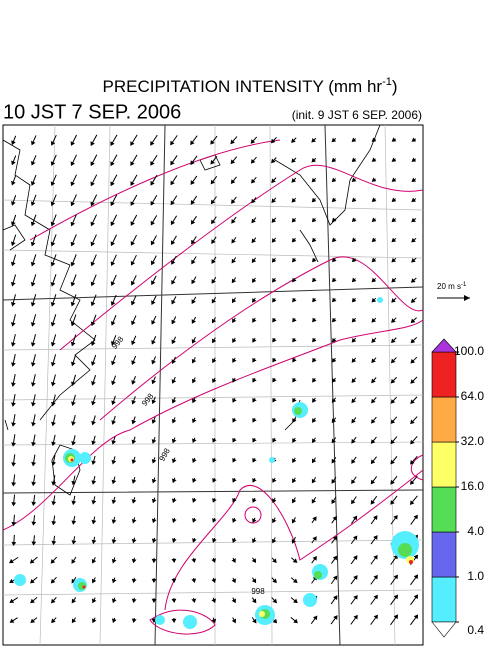 This screenshot has height=650, width=500. Describe the element at coordinates (452, 287) in the screenshot. I see `wind-scale-label: 20 m s-1` at that location.